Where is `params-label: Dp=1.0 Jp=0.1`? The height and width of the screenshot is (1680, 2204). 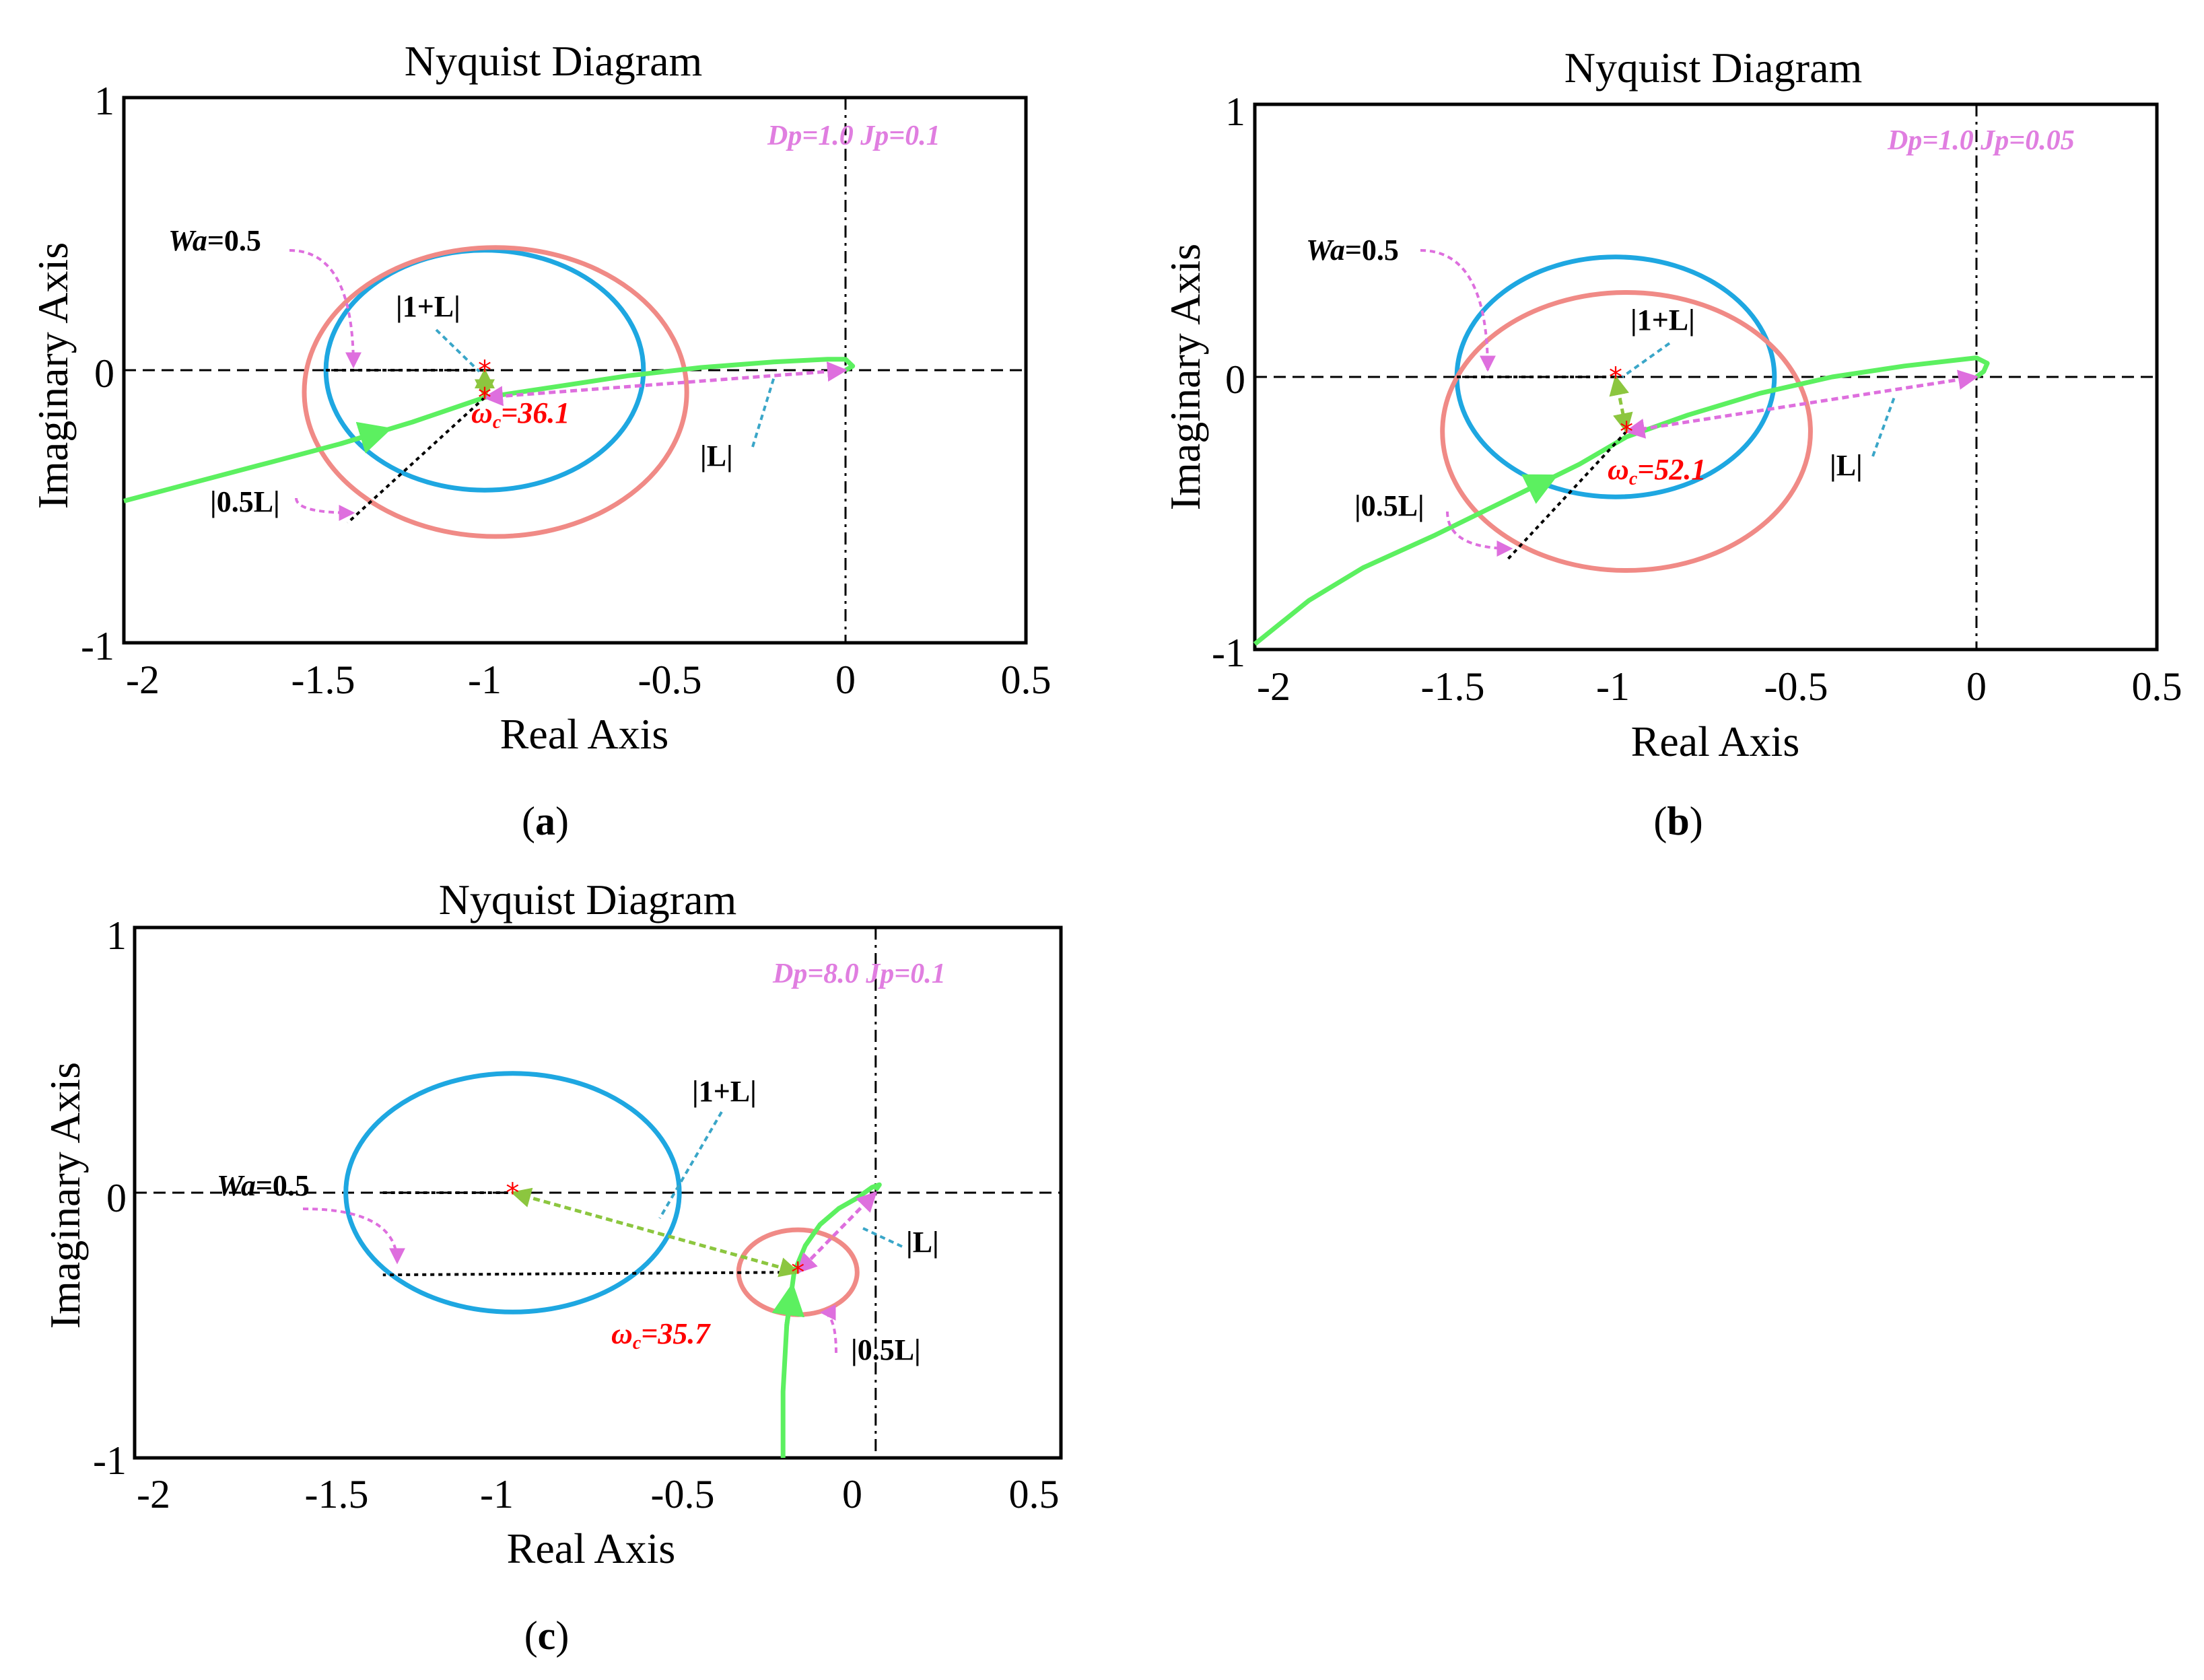 params-label: Dp=1.0 Jp=0.1 is located at coordinates (853, 135).